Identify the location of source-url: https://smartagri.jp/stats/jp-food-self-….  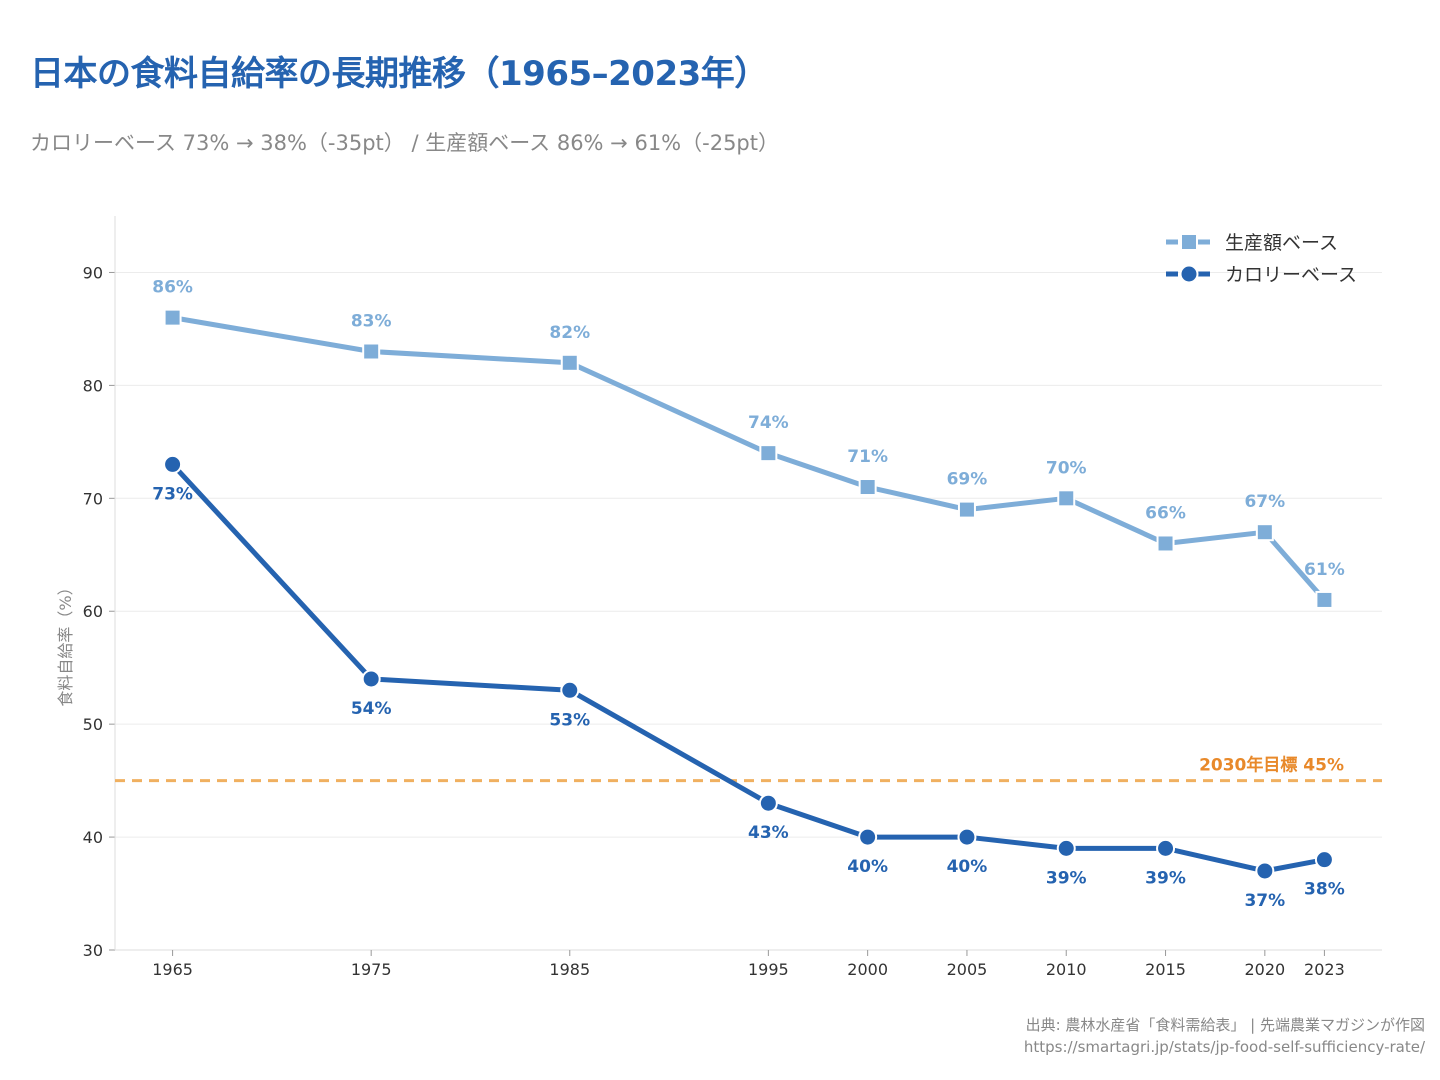
(1224, 1047).